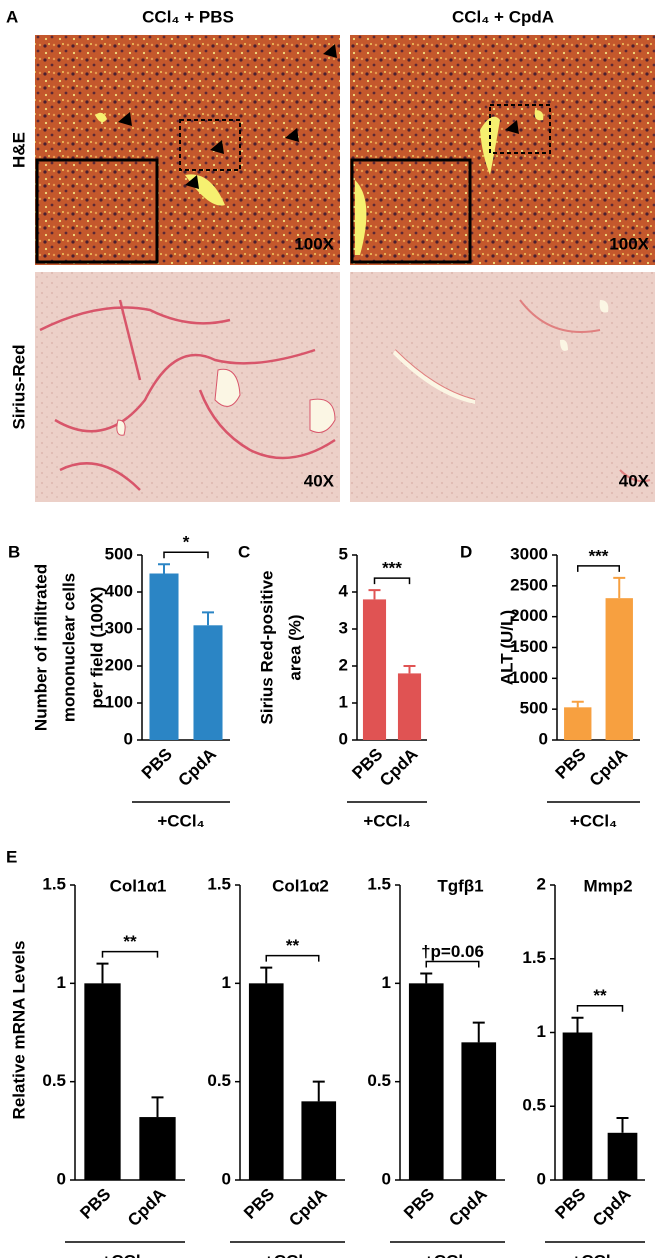  What do you see at coordinates (138, 885) in the screenshot?
I see `chart-title: Col1α1` at bounding box center [138, 885].